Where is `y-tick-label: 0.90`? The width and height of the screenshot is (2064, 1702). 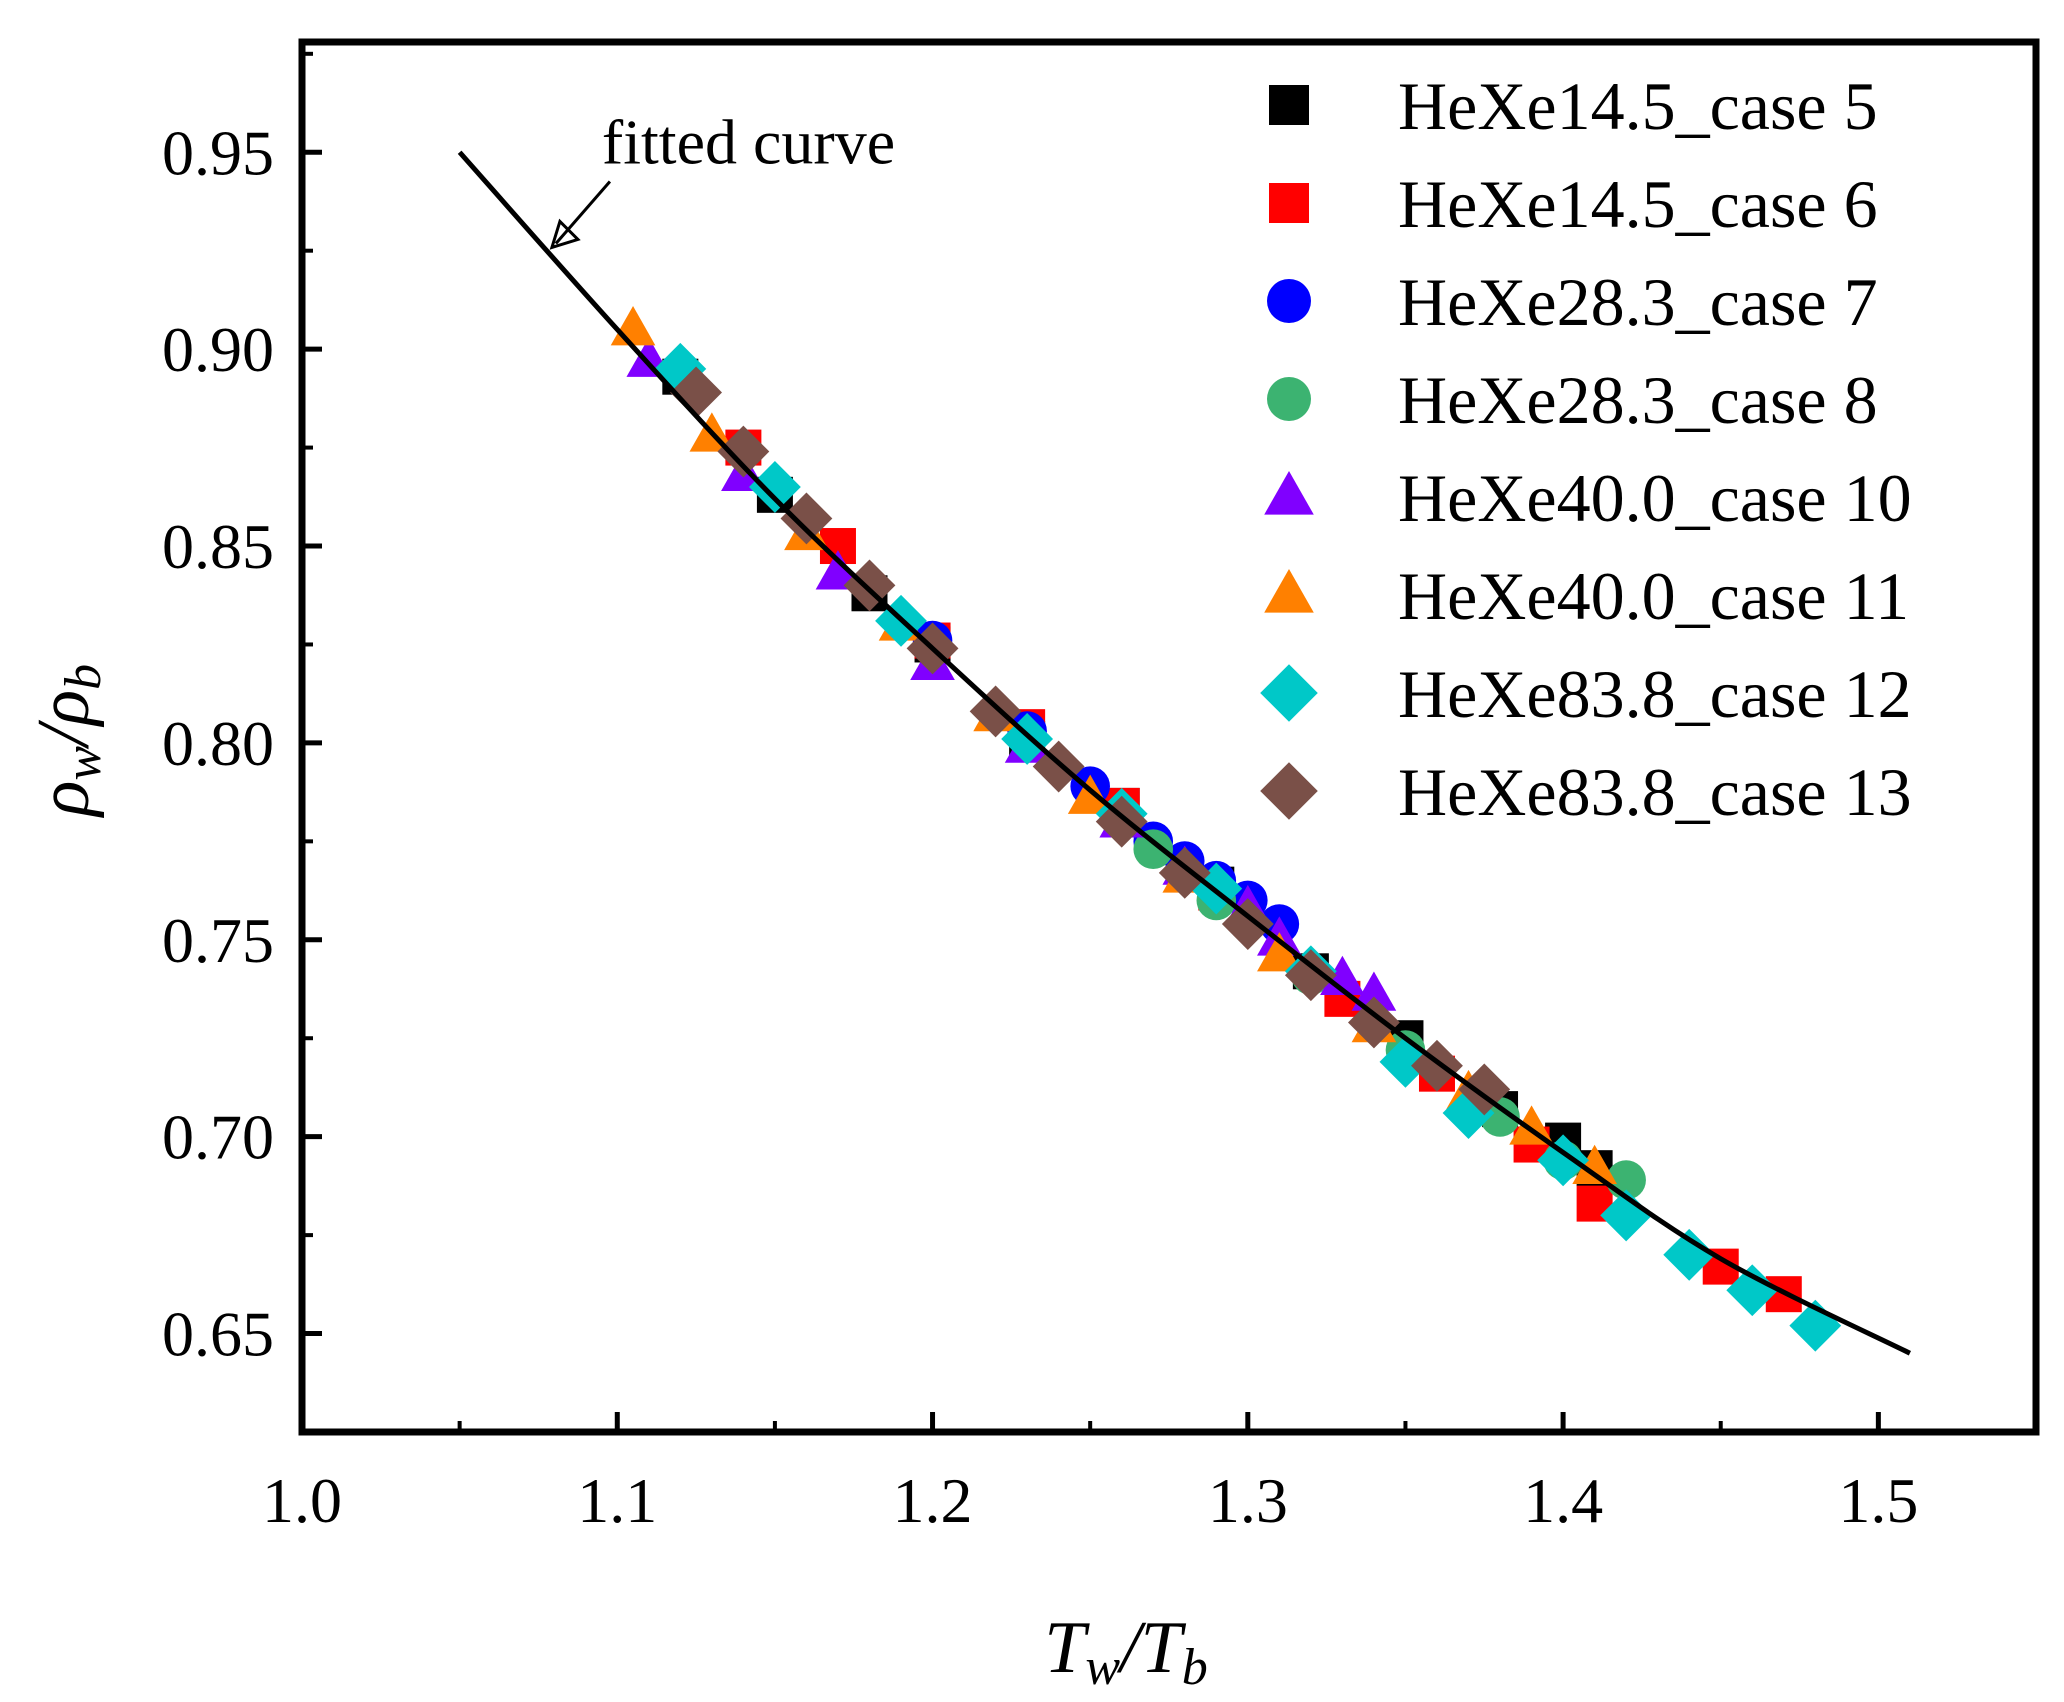 y-tick-label: 0.90 is located at coordinates (218, 349).